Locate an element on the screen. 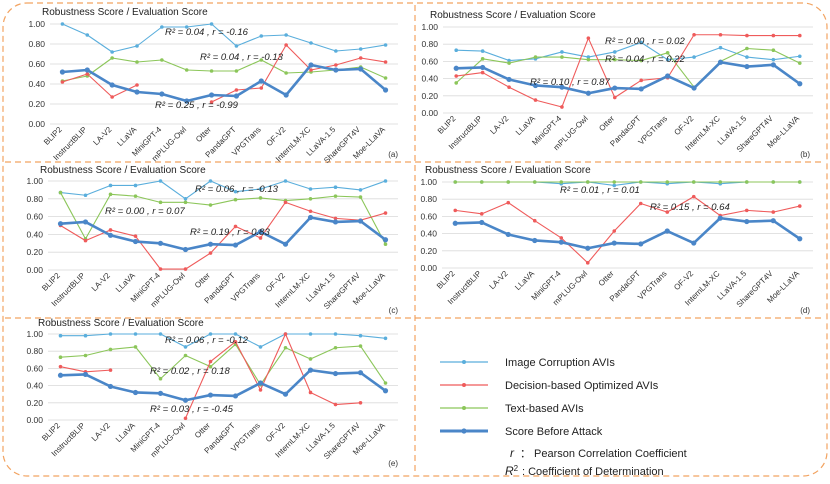  legend-entry-image: Image Corruption AVIs is located at coordinates (527, 363).